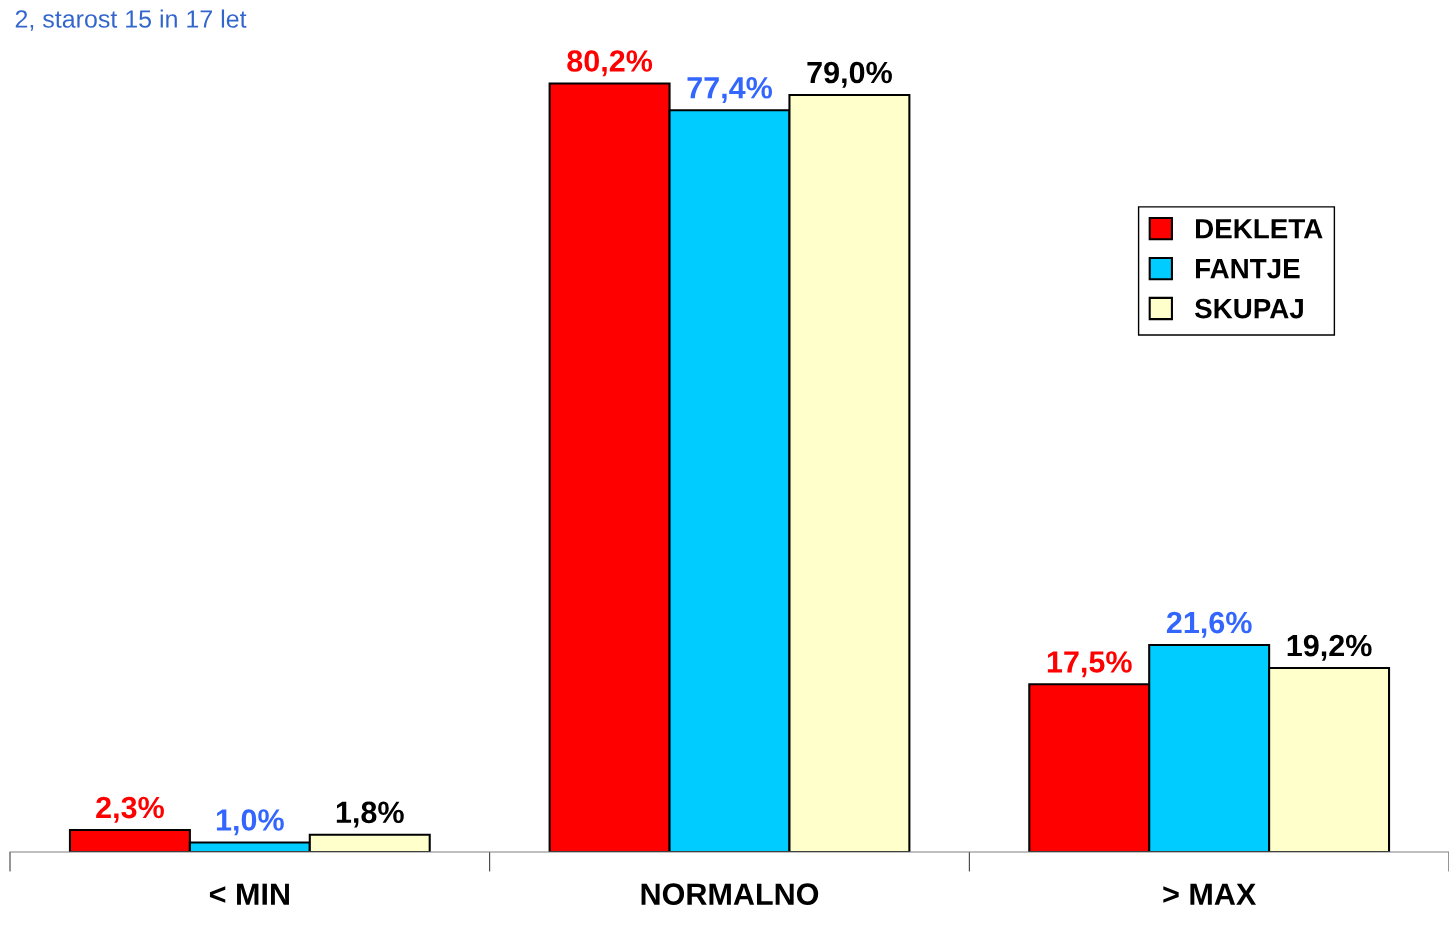  I want to click on data-label: 21,6%, so click(1209, 624).